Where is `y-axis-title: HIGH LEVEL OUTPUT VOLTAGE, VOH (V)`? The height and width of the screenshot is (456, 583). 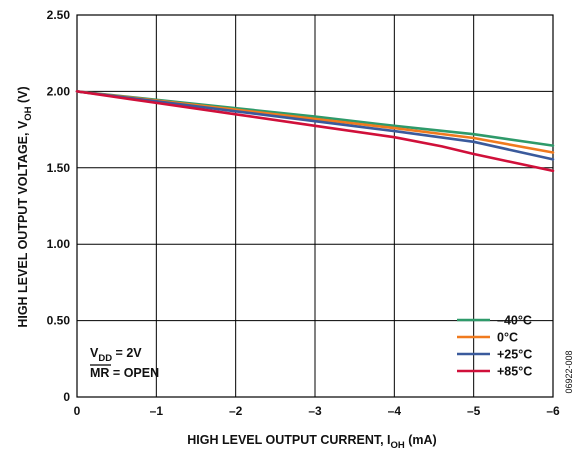 y-axis-title: HIGH LEVEL OUTPUT VOLTAGE, VOH (V) is located at coordinates (25, 206).